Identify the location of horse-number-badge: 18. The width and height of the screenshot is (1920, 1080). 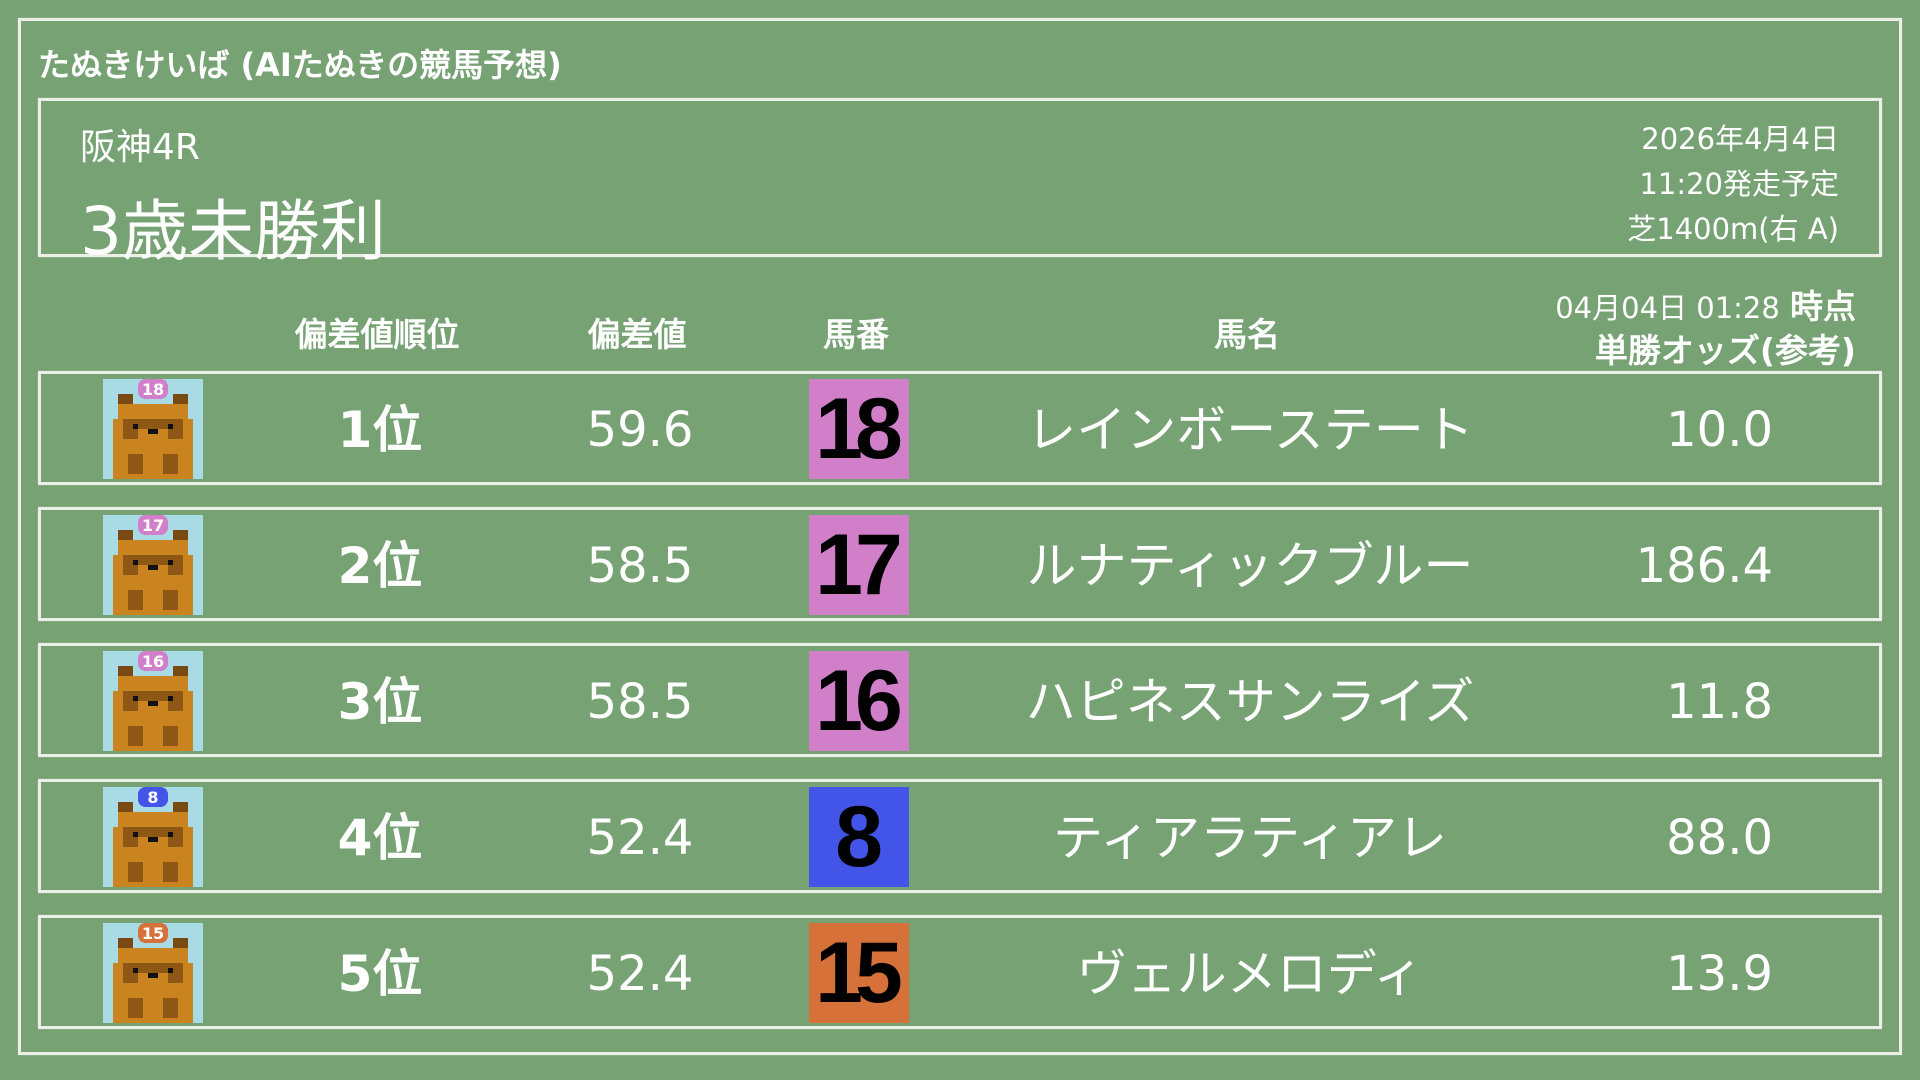
(859, 429).